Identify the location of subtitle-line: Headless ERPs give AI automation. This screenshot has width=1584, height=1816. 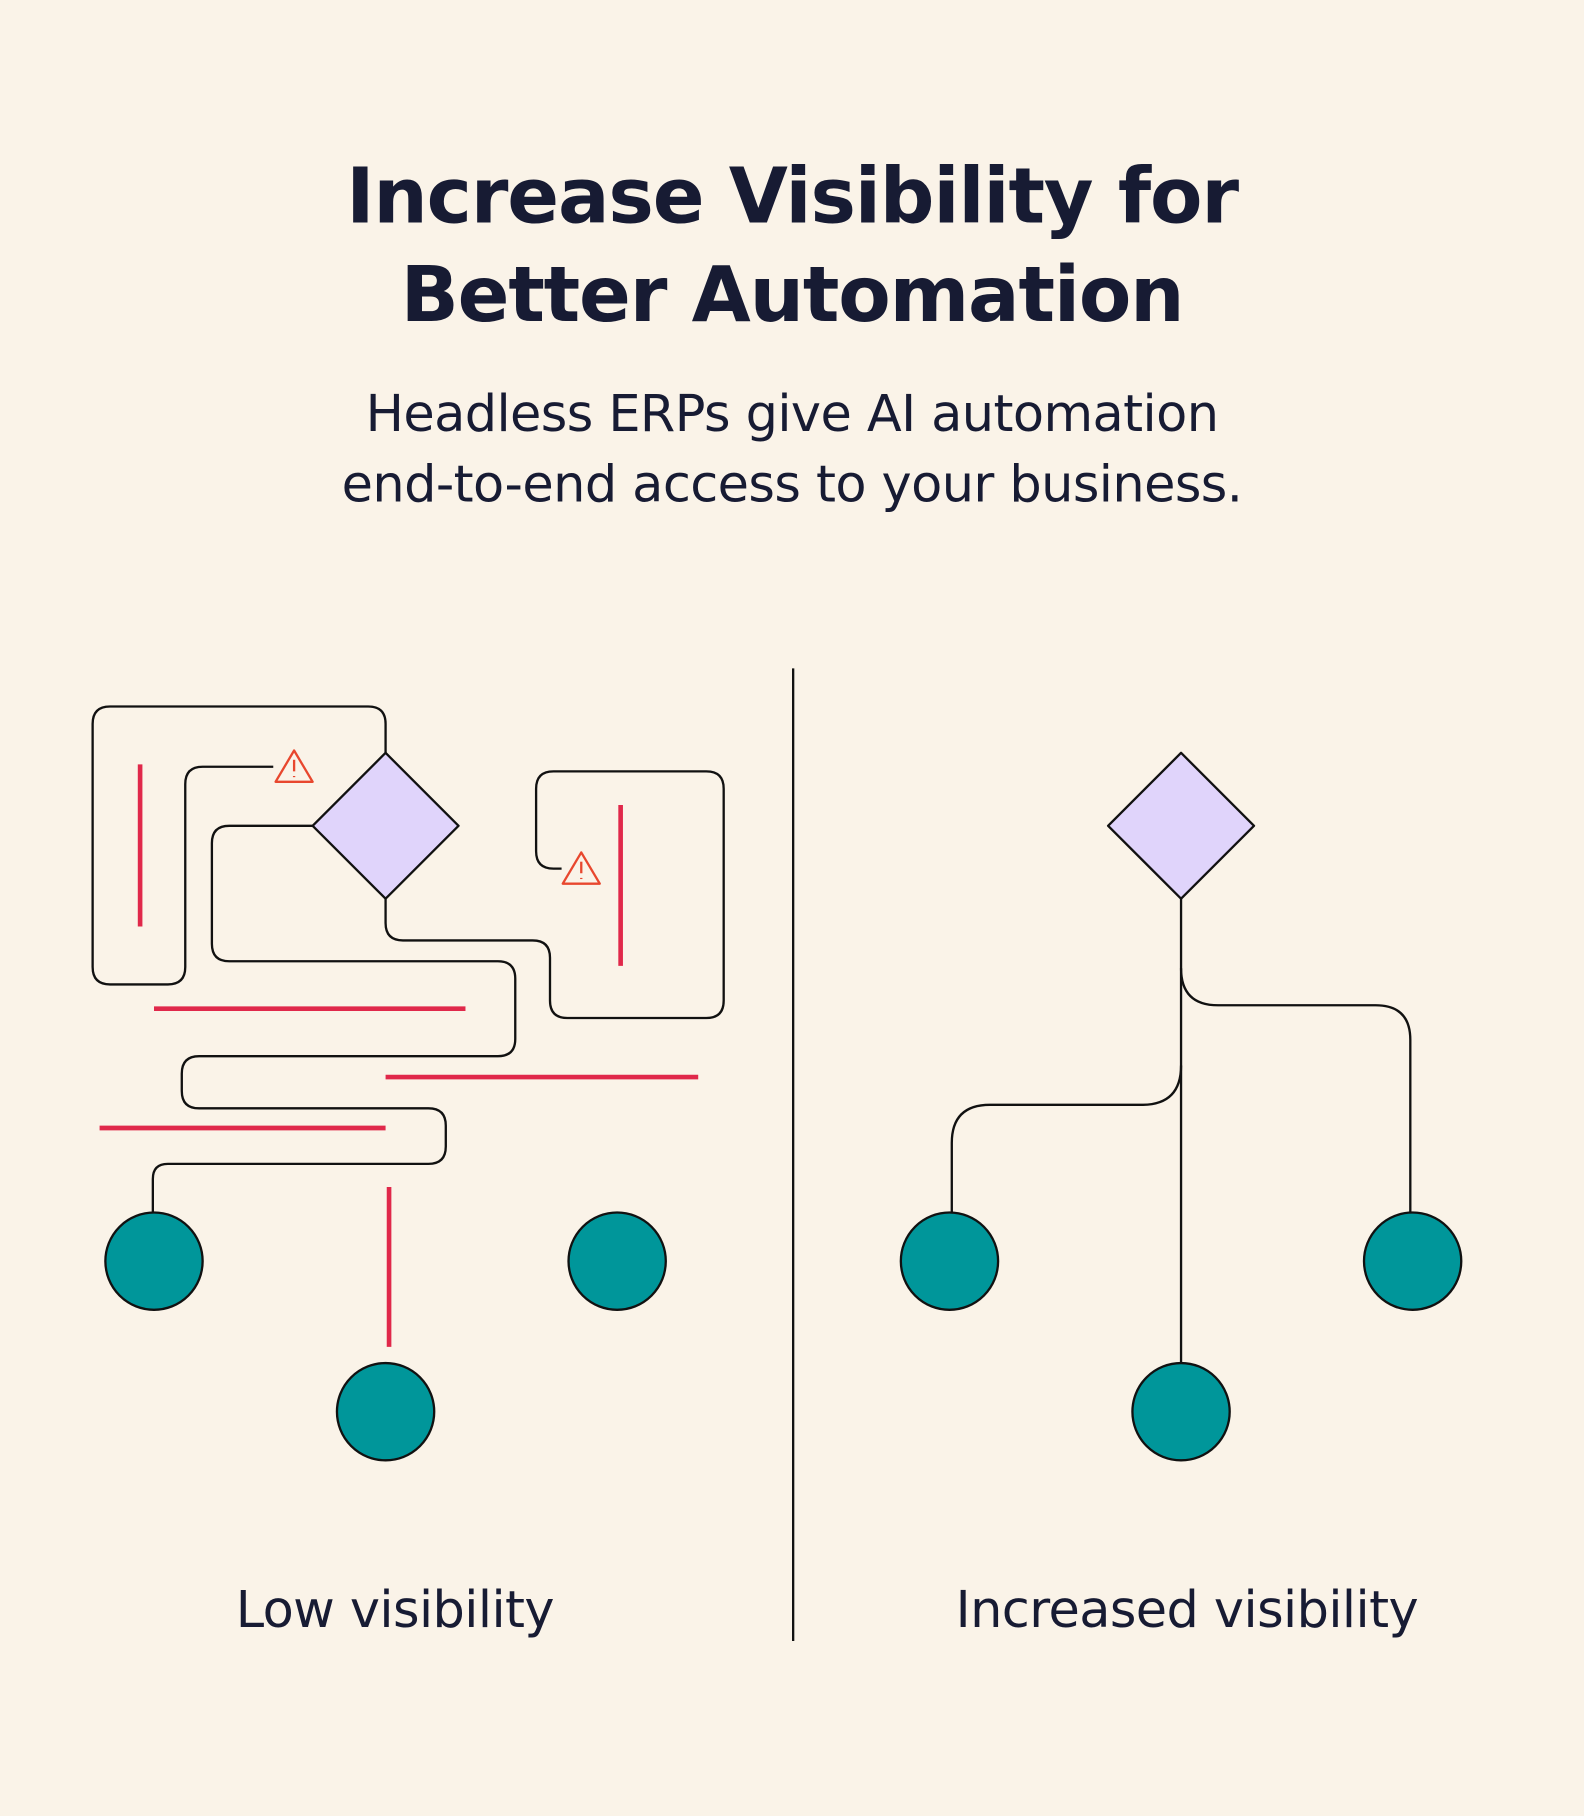
(792, 414).